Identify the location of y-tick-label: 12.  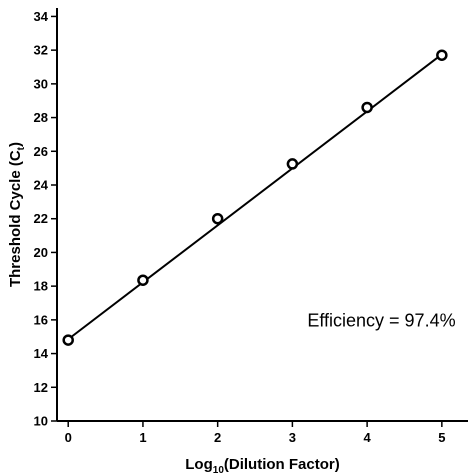
(41, 387).